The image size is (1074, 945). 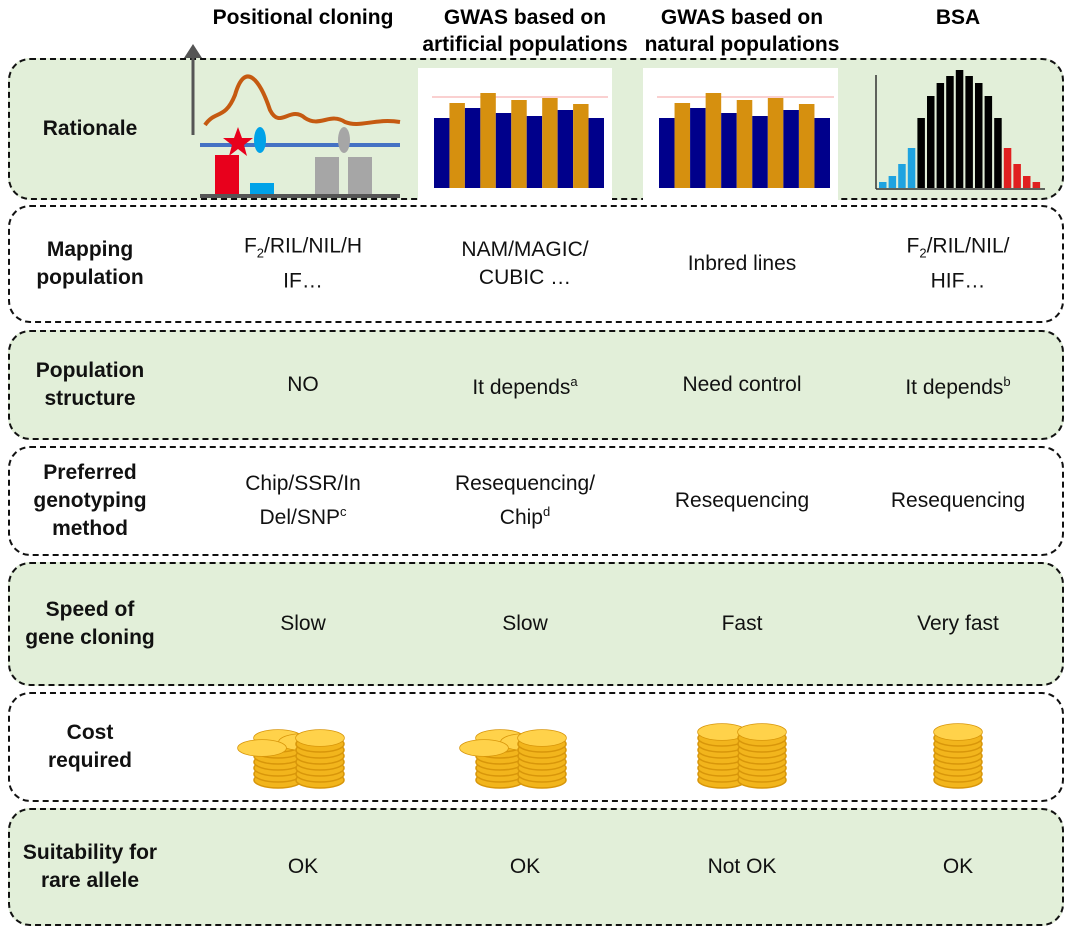 I want to click on text-run: NO, so click(x=303, y=384).